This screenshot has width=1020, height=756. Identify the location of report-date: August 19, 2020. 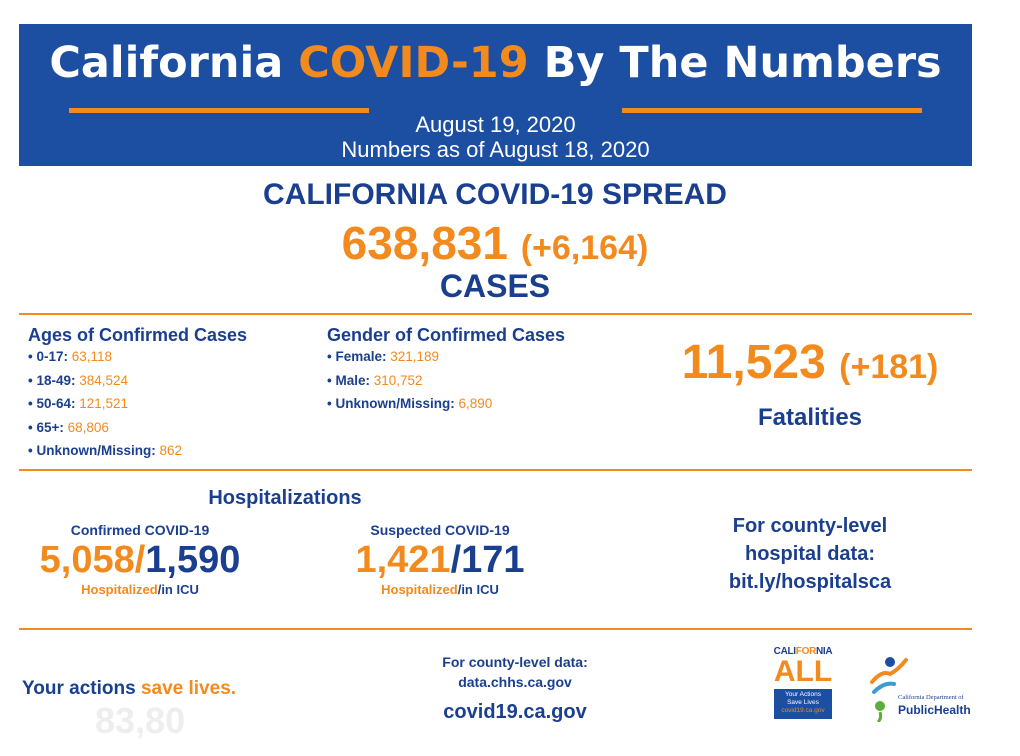
(495, 124).